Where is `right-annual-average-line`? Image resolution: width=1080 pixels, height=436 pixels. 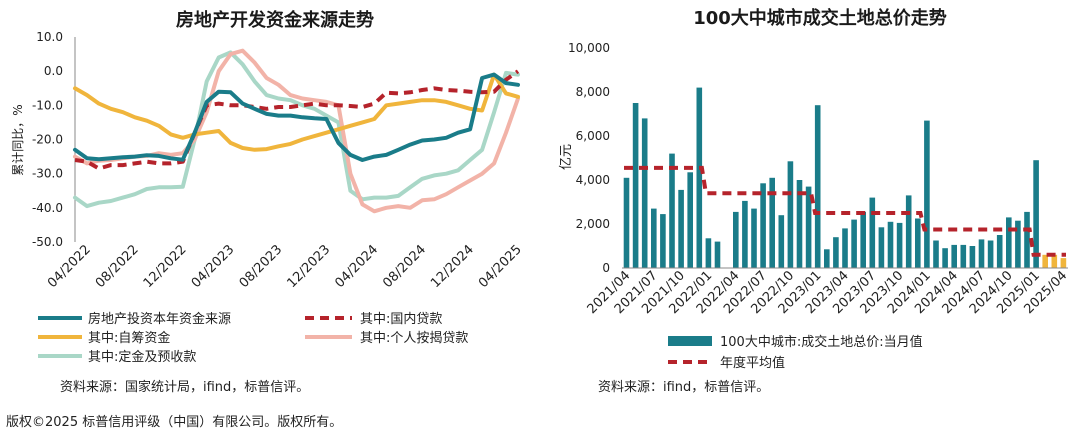 right-annual-average-line is located at coordinates (845, 211).